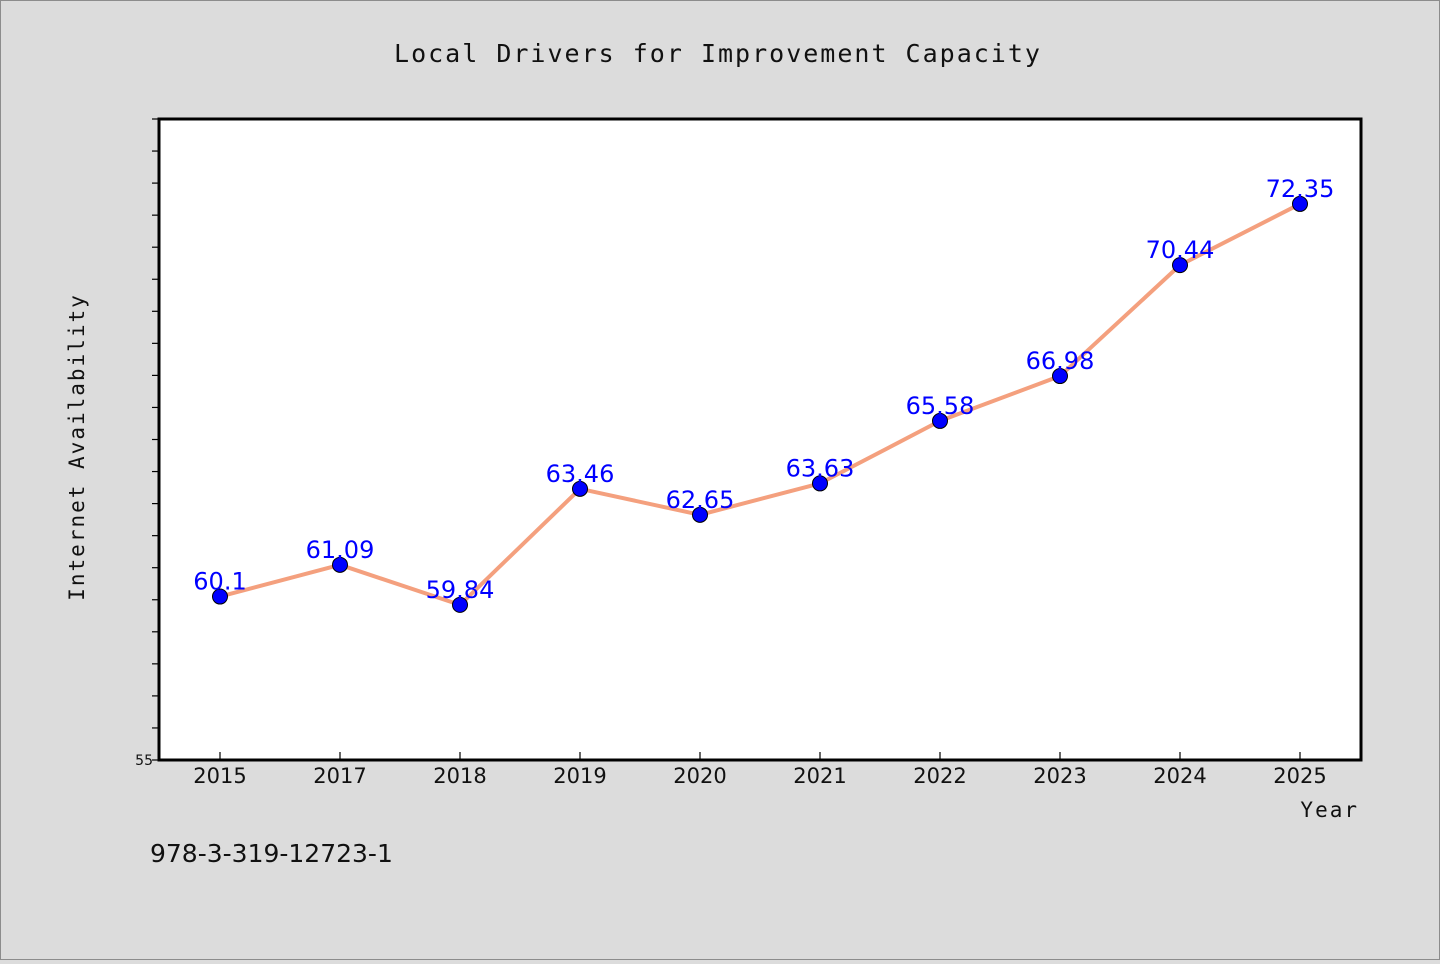  I want to click on x-tick-label: 2025, so click(1299, 776).